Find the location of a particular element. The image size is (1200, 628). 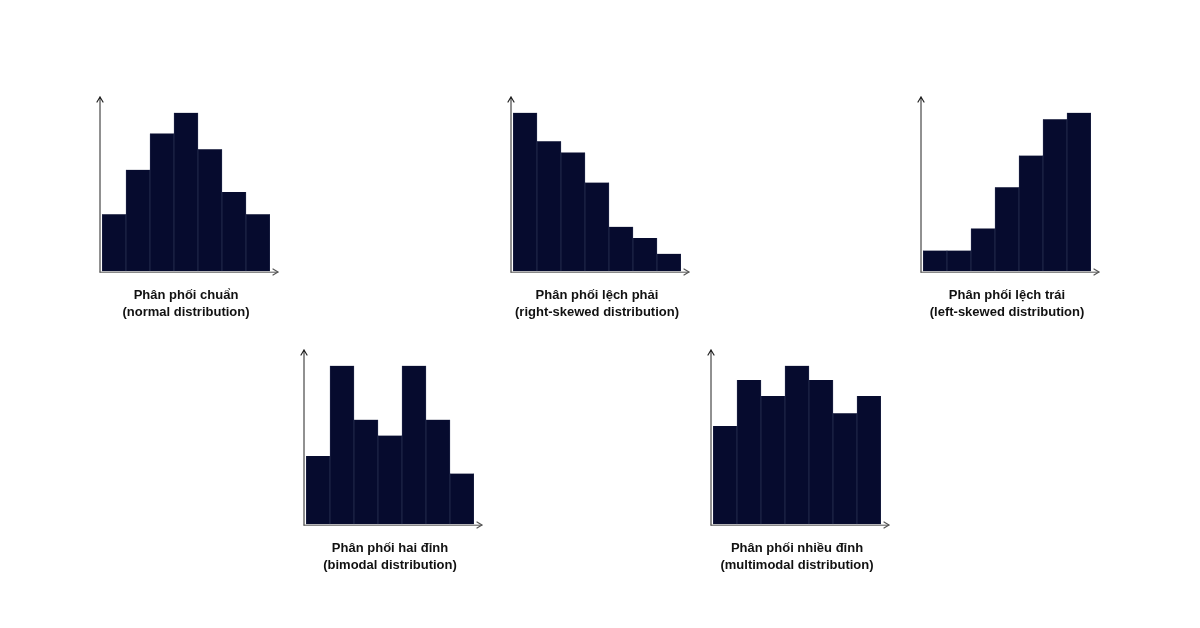

x-axis-title: Phân phối chuẩn (normal distribution) is located at coordinates (186, 303).